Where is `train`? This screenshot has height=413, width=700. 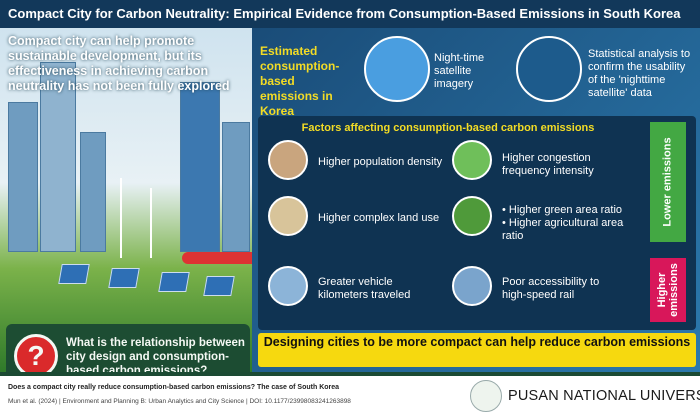 train is located at coordinates (217, 258).